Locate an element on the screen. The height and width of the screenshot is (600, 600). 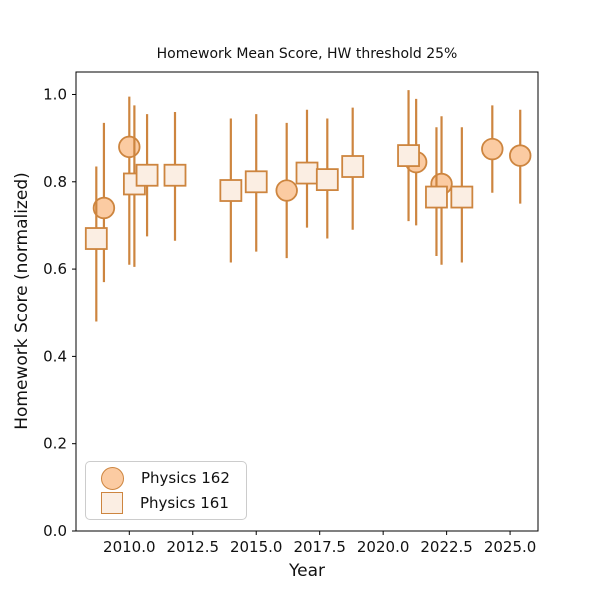
x-tick-label: 2022.5 is located at coordinates (446, 547).